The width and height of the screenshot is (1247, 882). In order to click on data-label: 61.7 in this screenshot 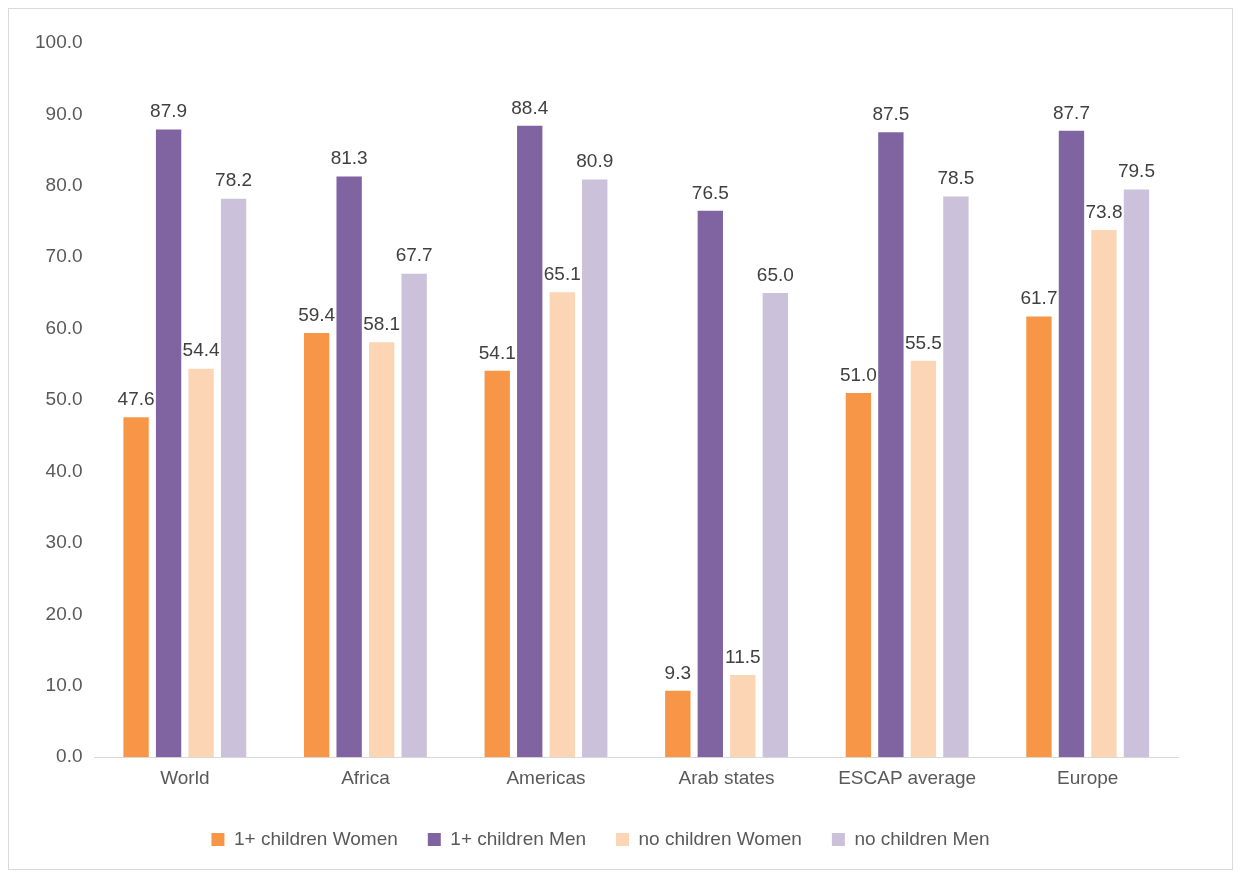, I will do `click(1039, 298)`.